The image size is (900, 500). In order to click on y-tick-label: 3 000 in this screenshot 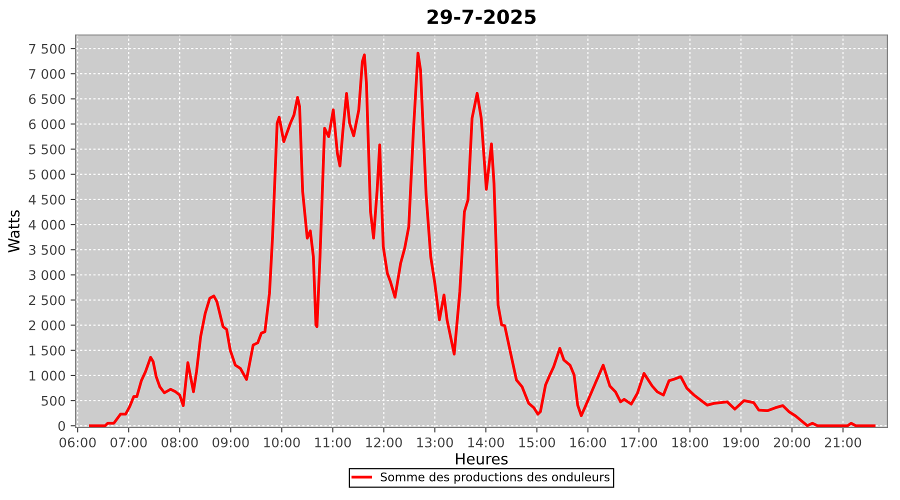, I will do `click(47, 275)`.